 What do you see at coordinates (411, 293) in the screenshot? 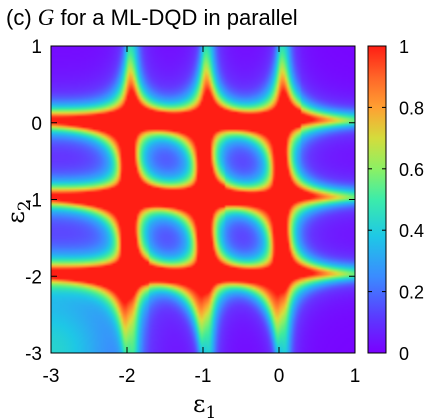
I see `colorbar-tick-label: 0.2` at bounding box center [411, 293].